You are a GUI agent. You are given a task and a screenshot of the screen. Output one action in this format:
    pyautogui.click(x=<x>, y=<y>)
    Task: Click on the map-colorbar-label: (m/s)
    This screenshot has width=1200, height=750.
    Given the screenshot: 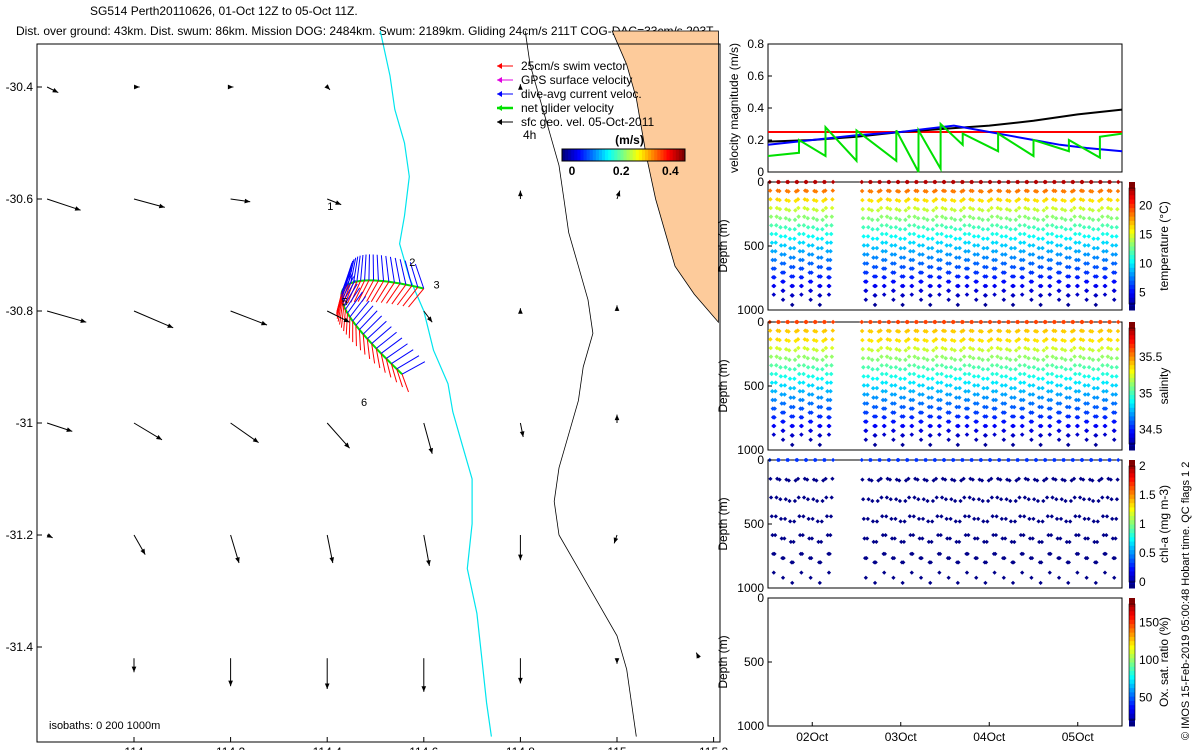 What is the action you would take?
    pyautogui.click(x=629, y=140)
    